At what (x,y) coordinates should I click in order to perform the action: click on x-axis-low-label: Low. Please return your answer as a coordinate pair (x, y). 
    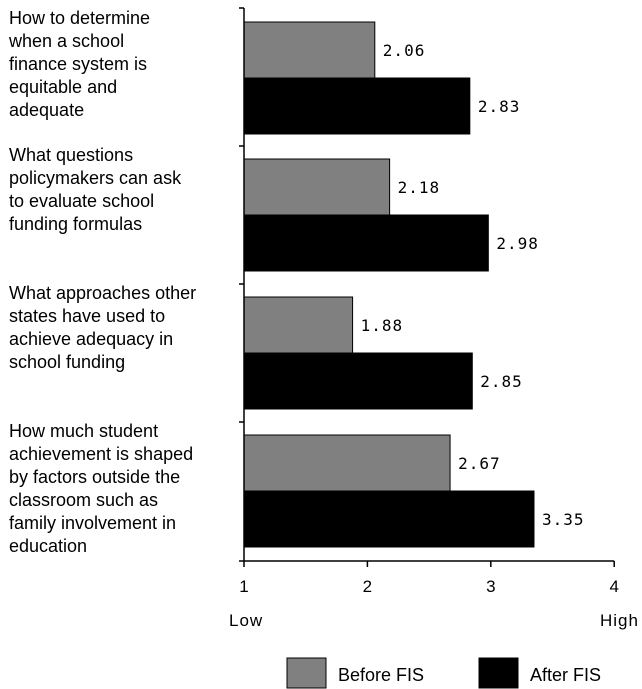
    Looking at the image, I should click on (246, 620).